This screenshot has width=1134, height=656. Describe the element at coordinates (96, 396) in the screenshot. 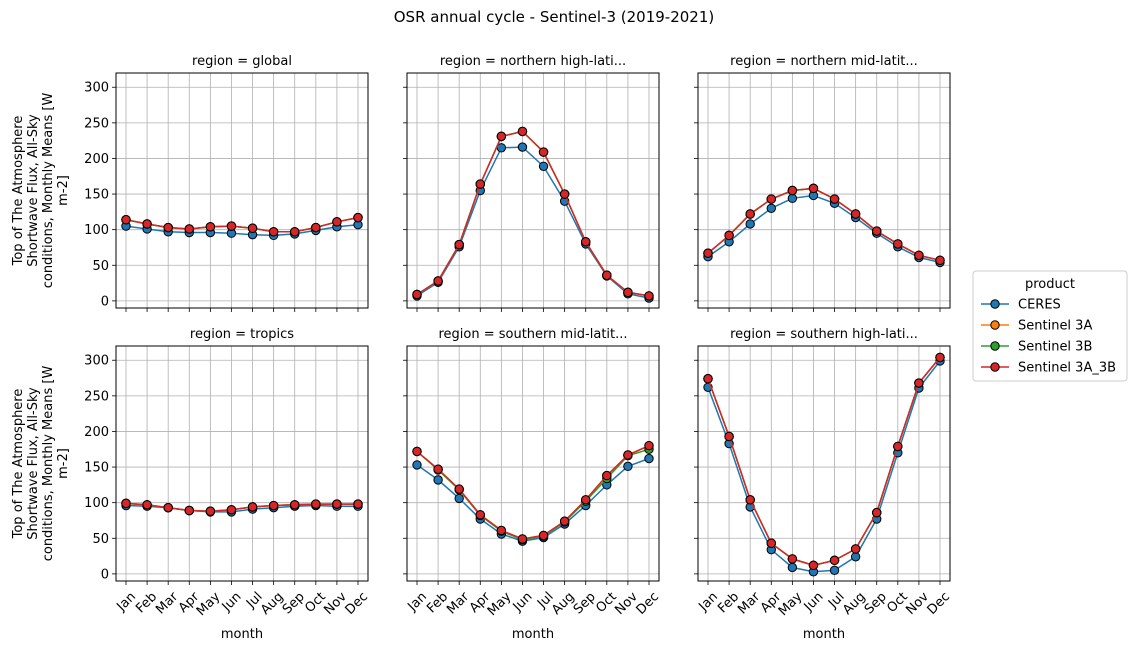

I see `y-tick-label: 250` at that location.